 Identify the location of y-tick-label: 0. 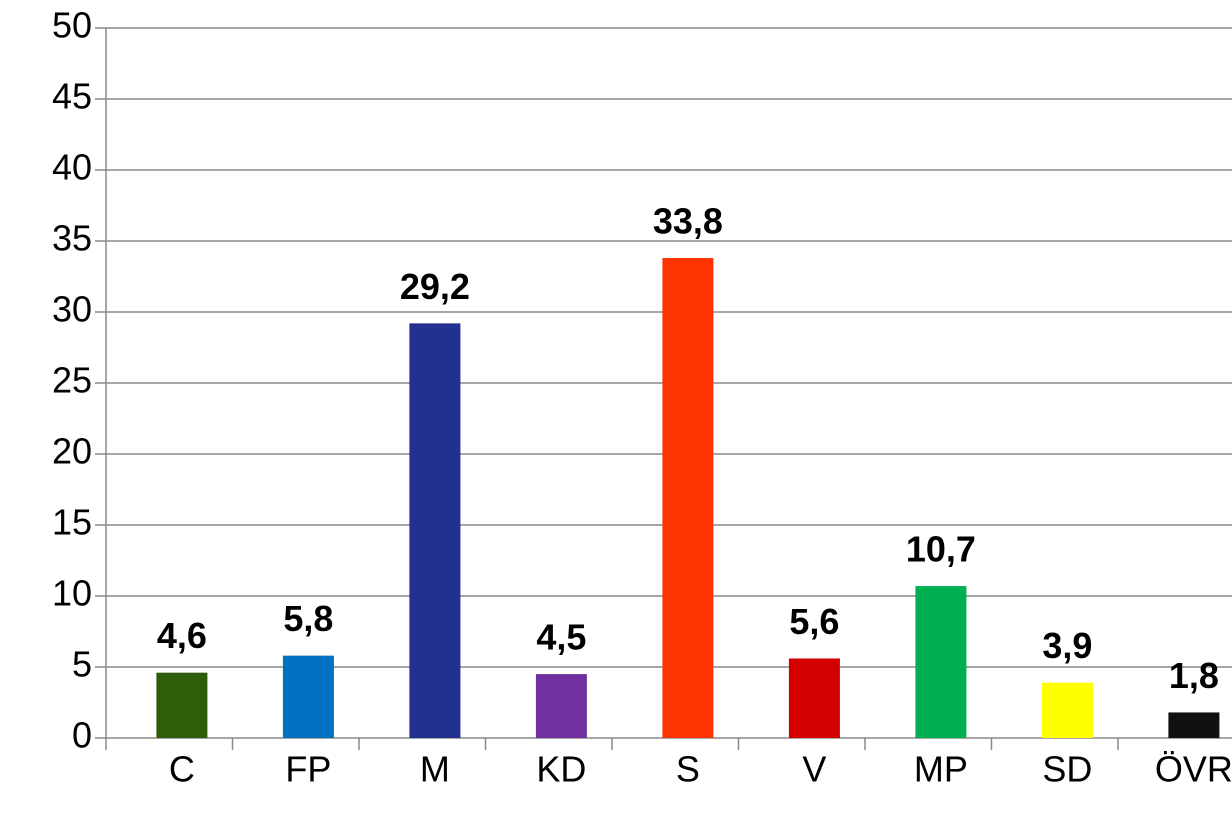
(82, 735).